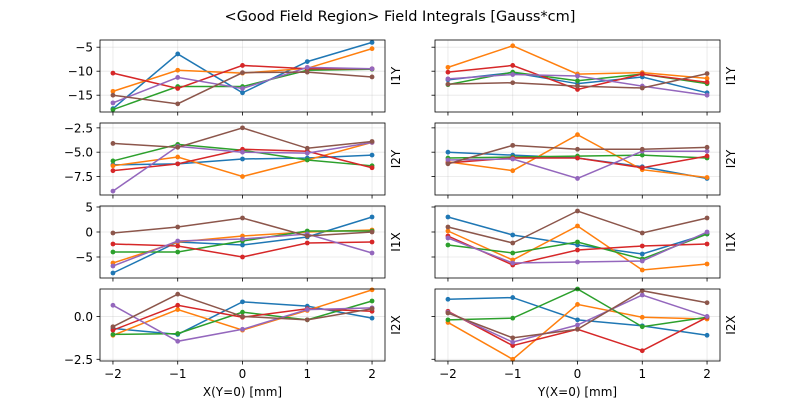  I want to click on subplot-i2y-x: −2.5 −5.0 −7.5 I2Y, so click(233, 160).